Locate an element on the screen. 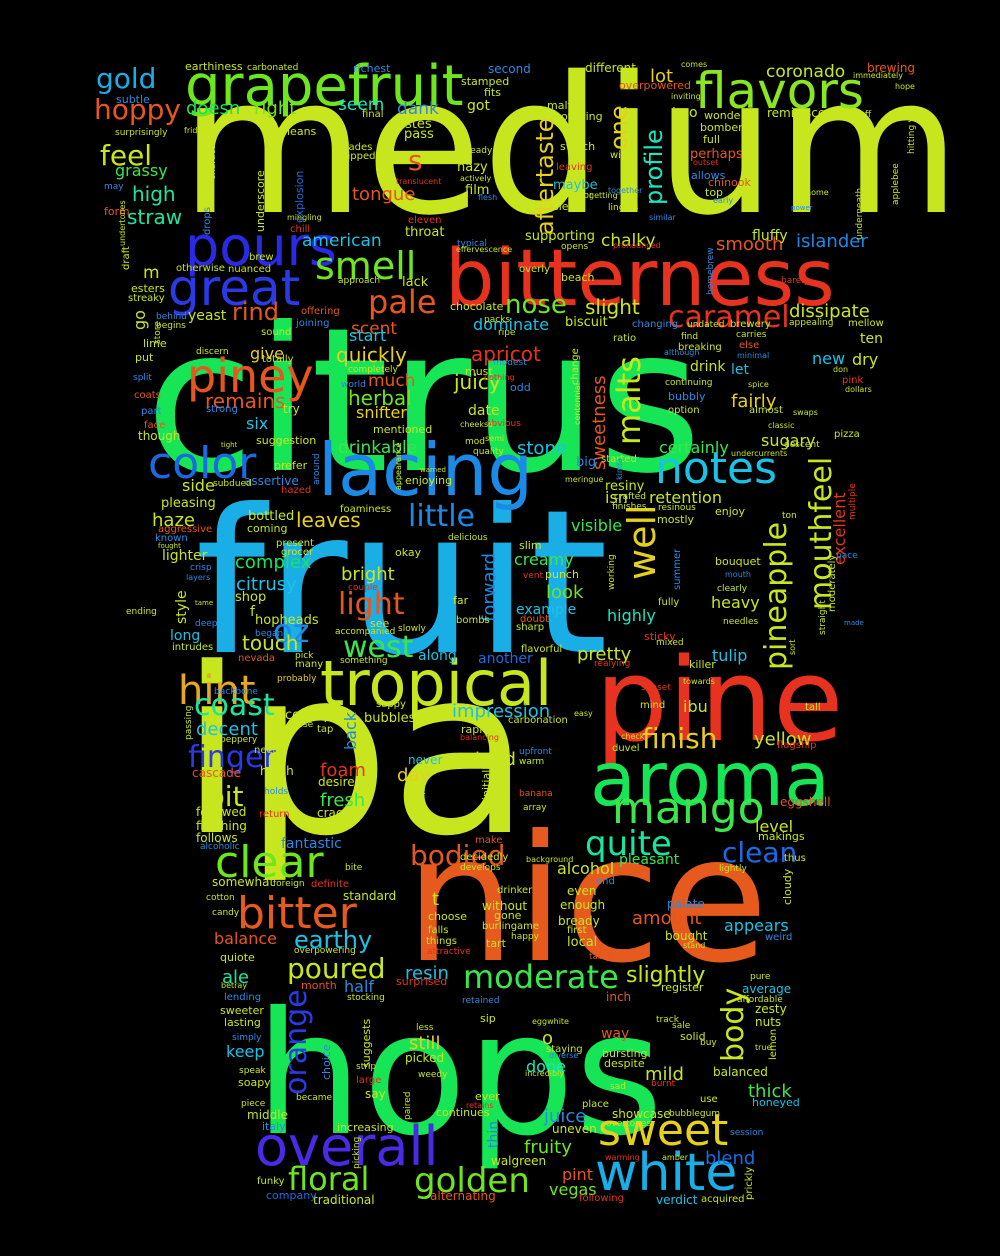  word-ever: ever is located at coordinates (487, 1096).